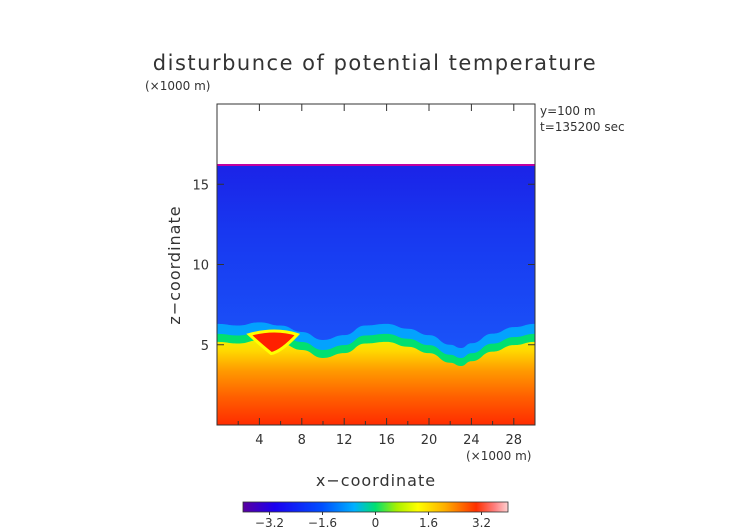  What do you see at coordinates (498, 456) in the screenshot?
I see `x-unit-note: (×1000 m)` at bounding box center [498, 456].